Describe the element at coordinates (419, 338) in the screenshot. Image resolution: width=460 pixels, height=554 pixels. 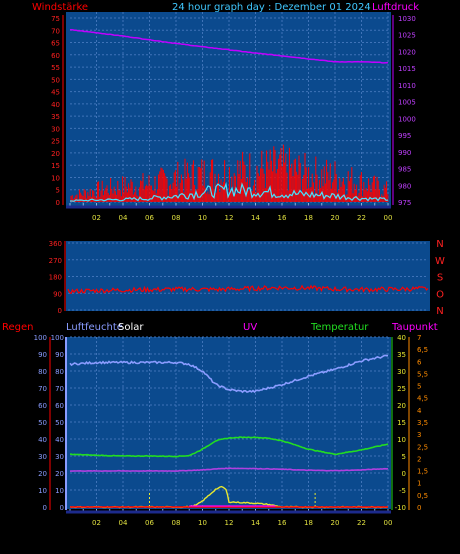
I see `y-uv-tick-label: 7` at that location.